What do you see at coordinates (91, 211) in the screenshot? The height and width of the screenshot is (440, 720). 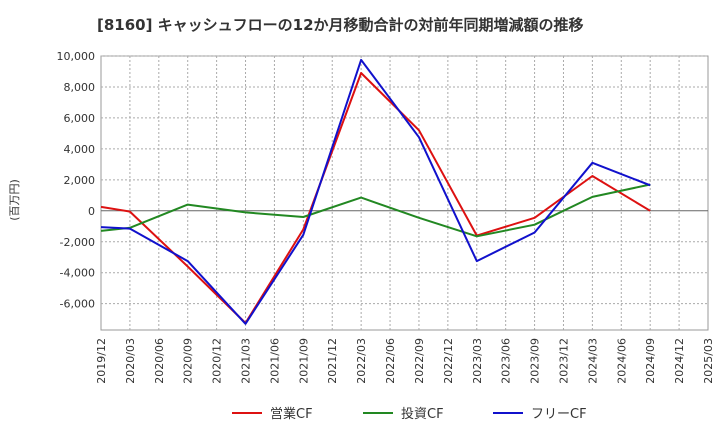 I see `y-tick-label: 0` at bounding box center [91, 211].